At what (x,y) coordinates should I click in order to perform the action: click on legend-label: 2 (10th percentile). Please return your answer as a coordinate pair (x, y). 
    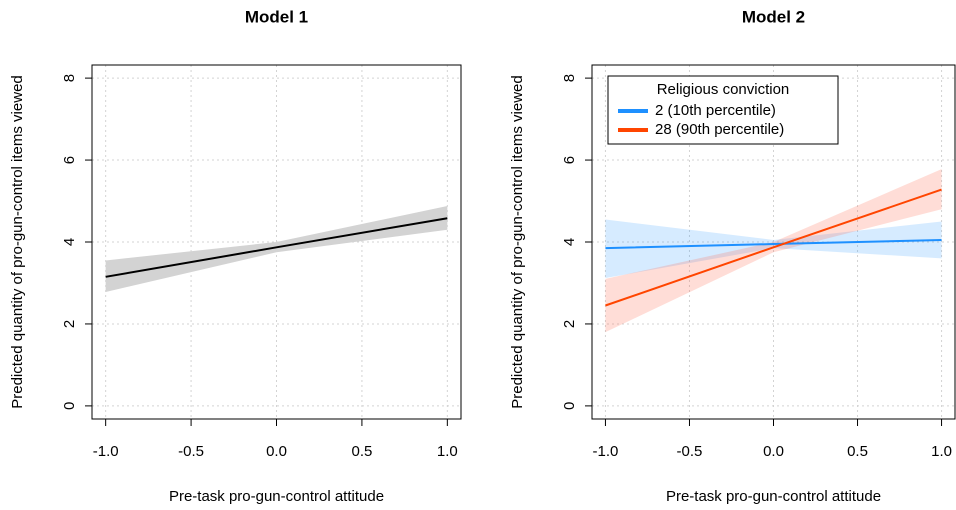
    Looking at the image, I should click on (715, 110).